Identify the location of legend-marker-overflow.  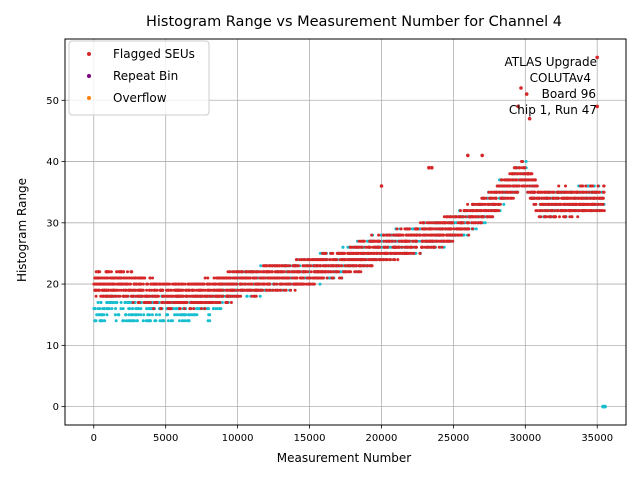
(89, 98).